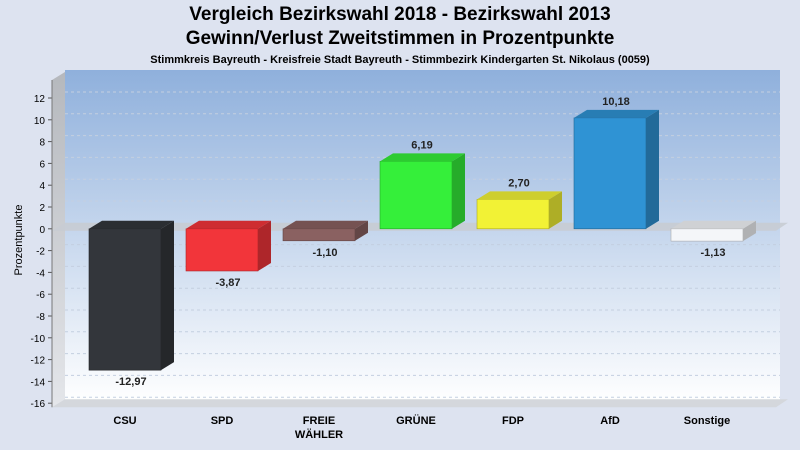  I want to click on y-tick-label: 8, so click(42, 143).